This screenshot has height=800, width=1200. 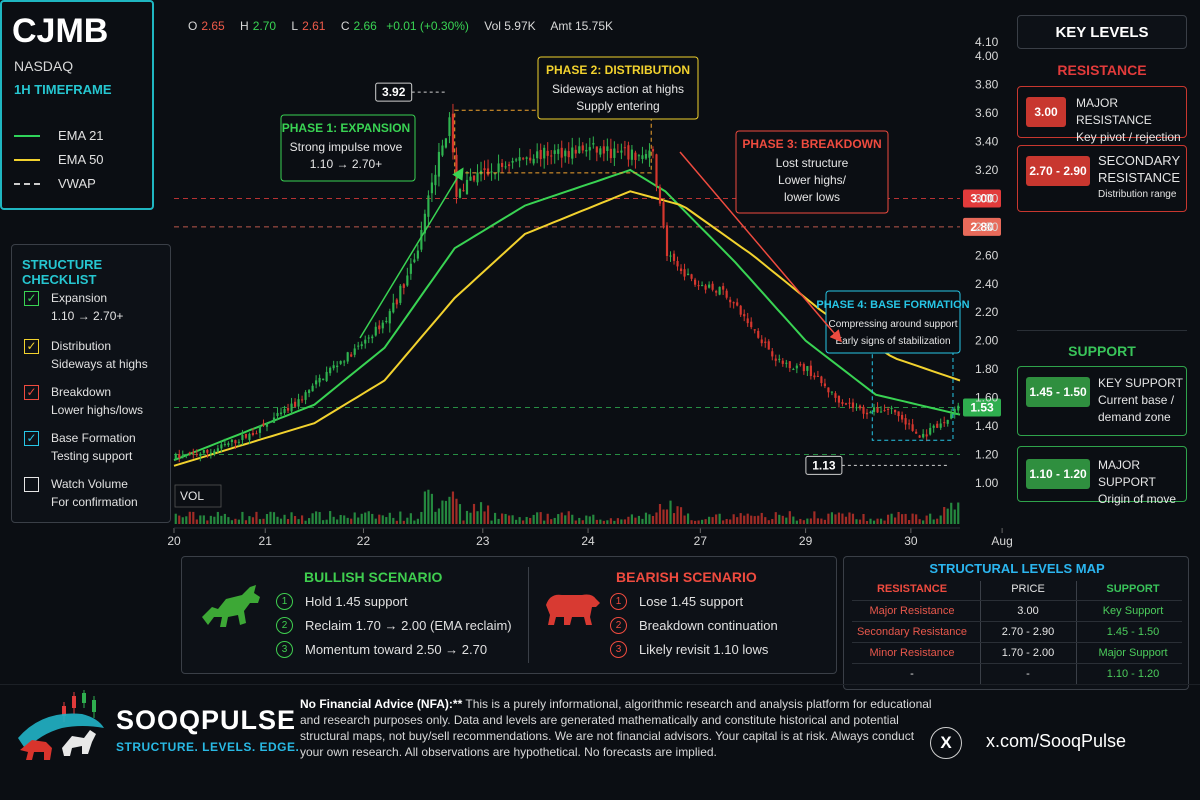 What do you see at coordinates (174, 541) in the screenshot?
I see `x-tick-label: 20` at bounding box center [174, 541].